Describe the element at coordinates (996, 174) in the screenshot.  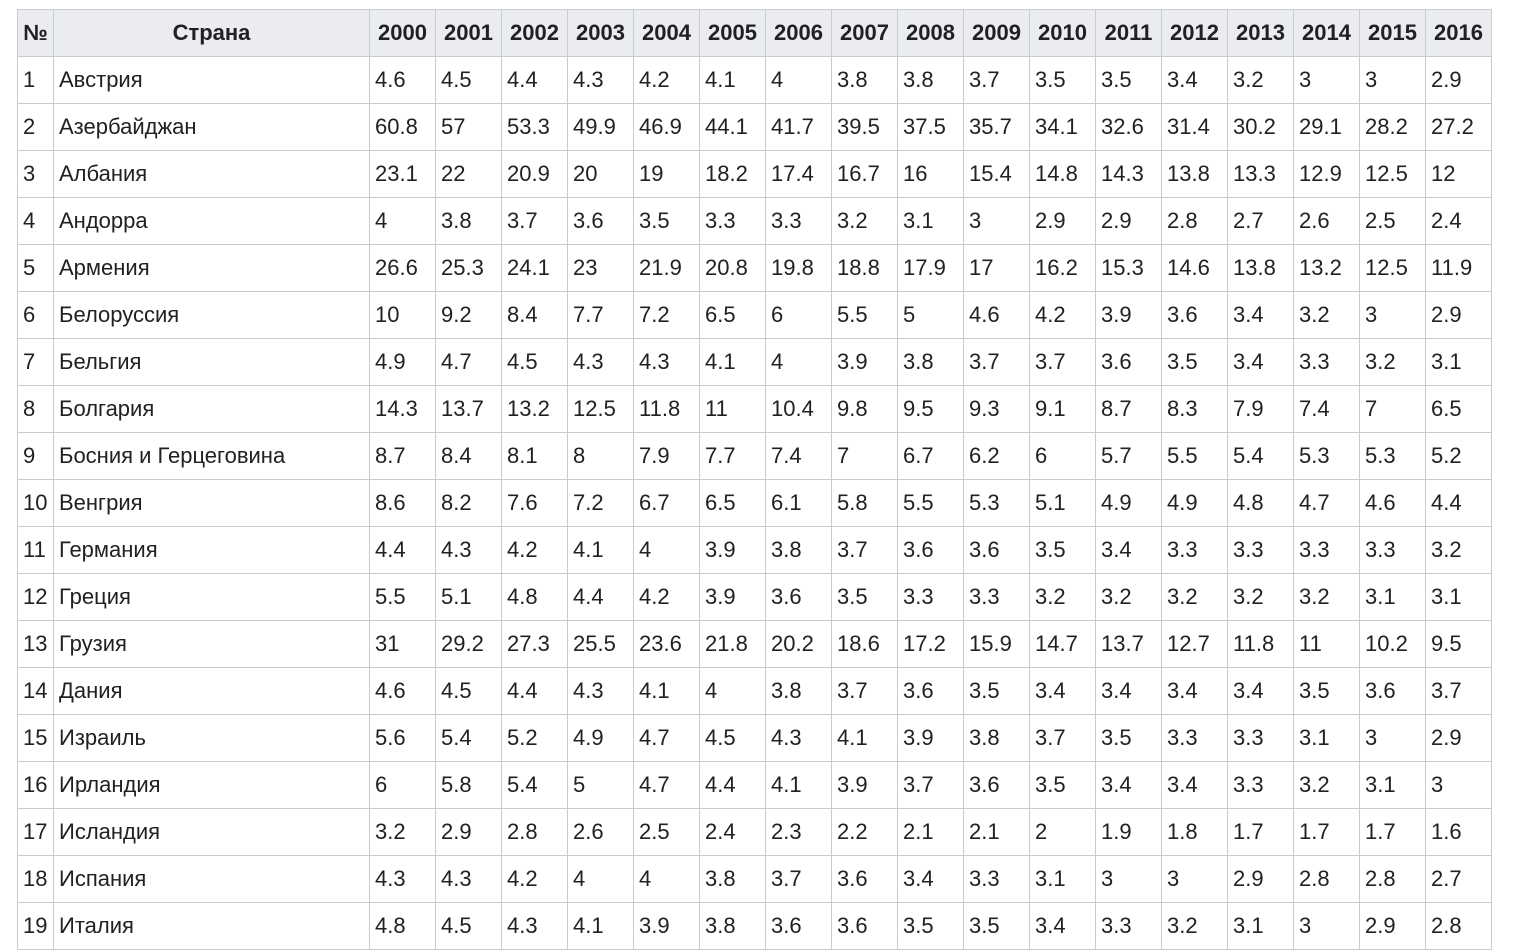
I see `value-cell: 15.4` at that location.